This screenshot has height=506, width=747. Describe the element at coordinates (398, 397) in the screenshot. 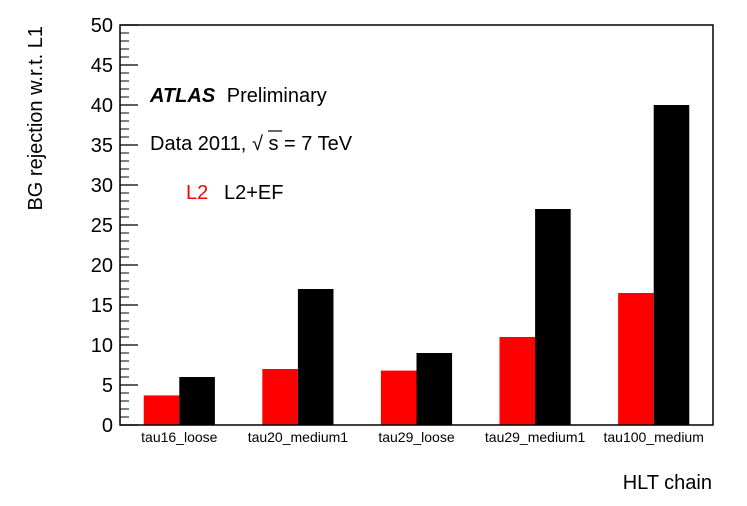

I see `bar-l2-tau29-loose` at that location.